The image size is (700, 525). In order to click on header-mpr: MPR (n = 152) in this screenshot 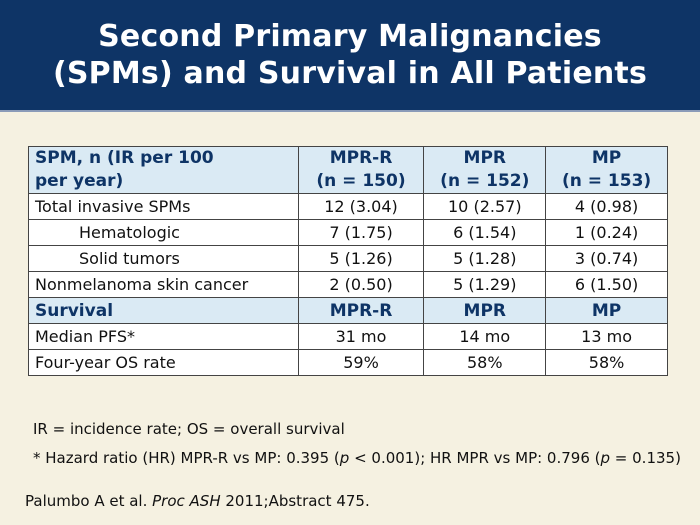, I will do `click(485, 170)`.